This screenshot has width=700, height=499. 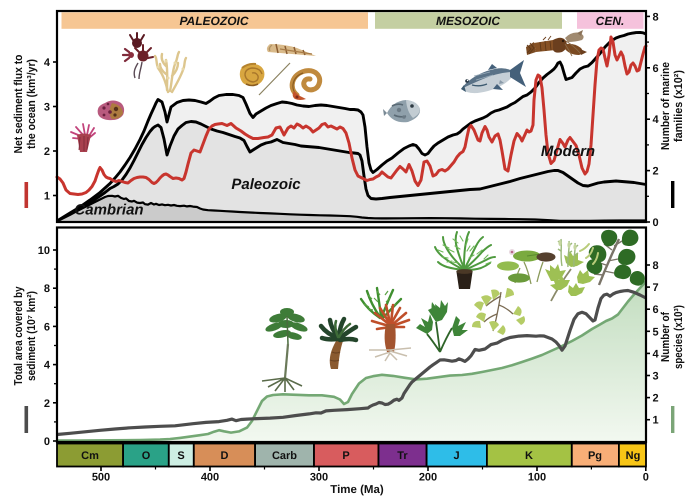 What do you see at coordinates (610, 21) in the screenshot?
I see `svg-text: CEN.` at bounding box center [610, 21].